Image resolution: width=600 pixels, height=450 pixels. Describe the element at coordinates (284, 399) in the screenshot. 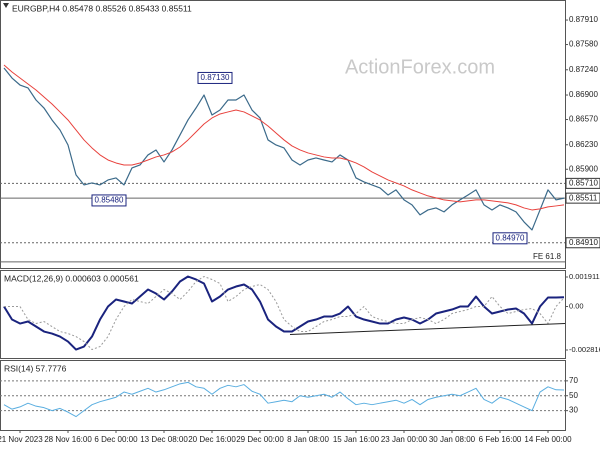

I see `series-line` at that location.